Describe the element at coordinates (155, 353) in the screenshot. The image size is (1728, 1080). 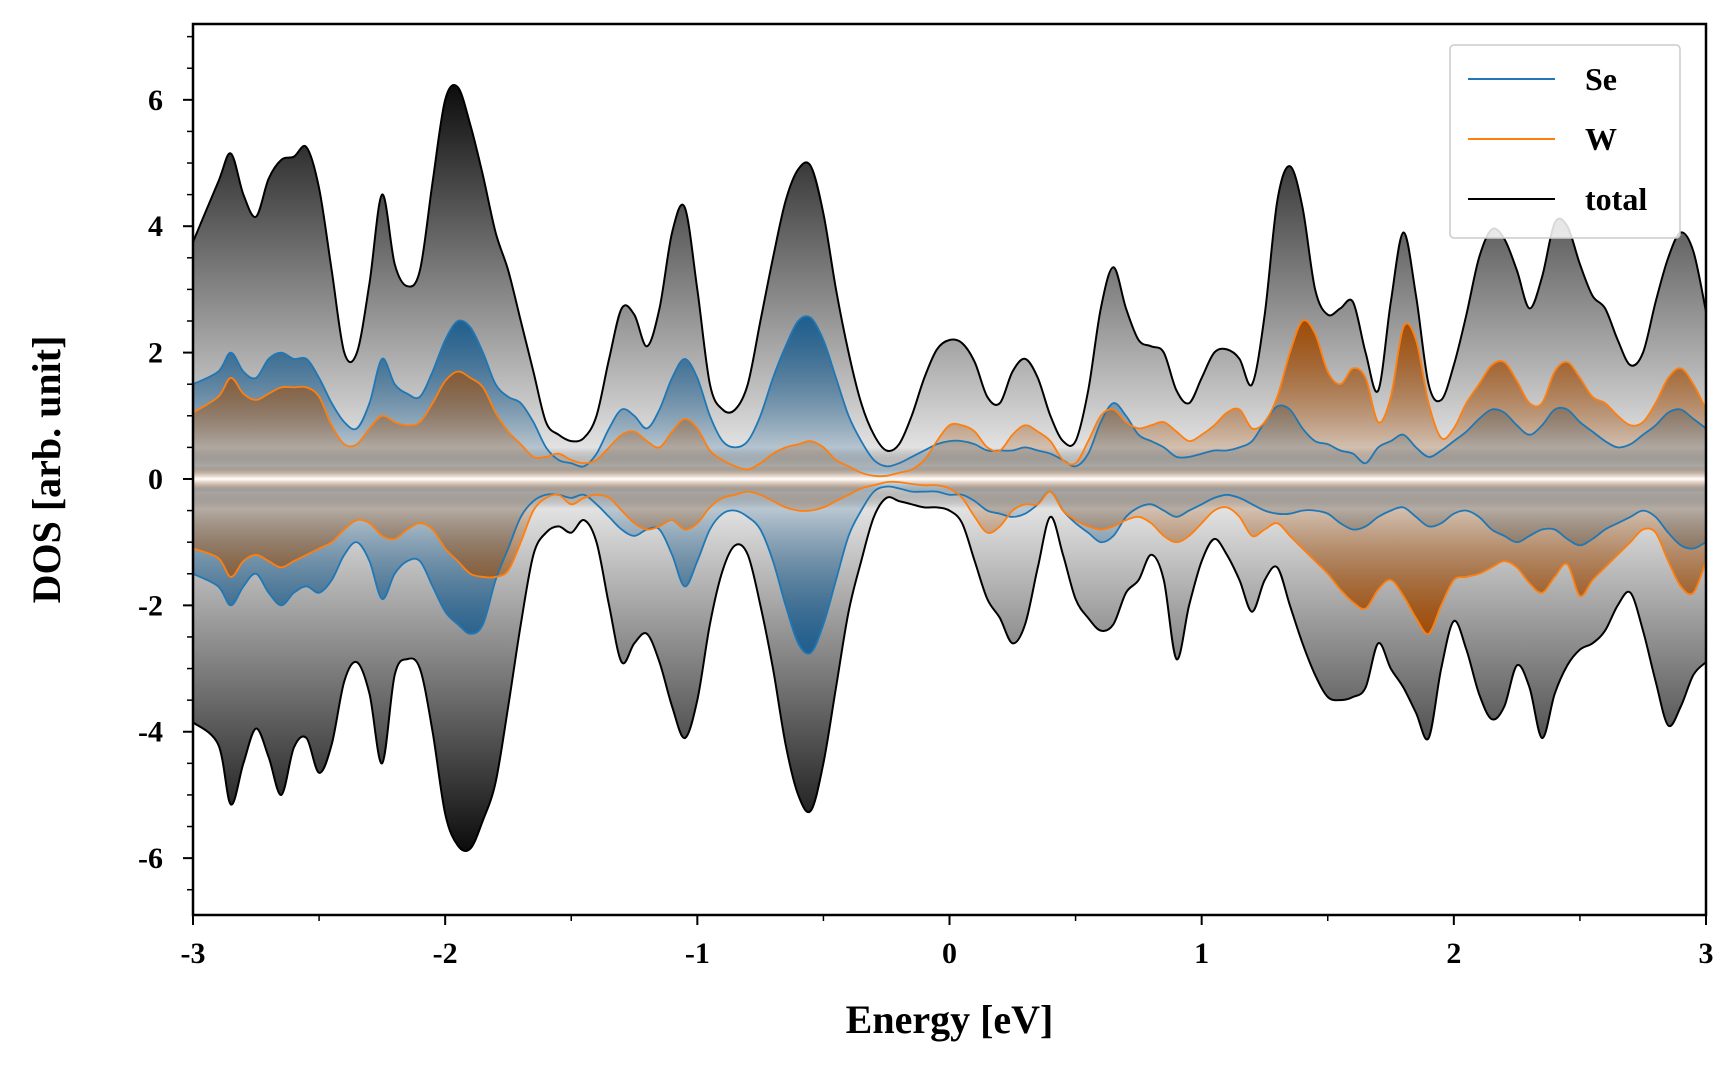
I see `y-tick-label: 2` at that location.